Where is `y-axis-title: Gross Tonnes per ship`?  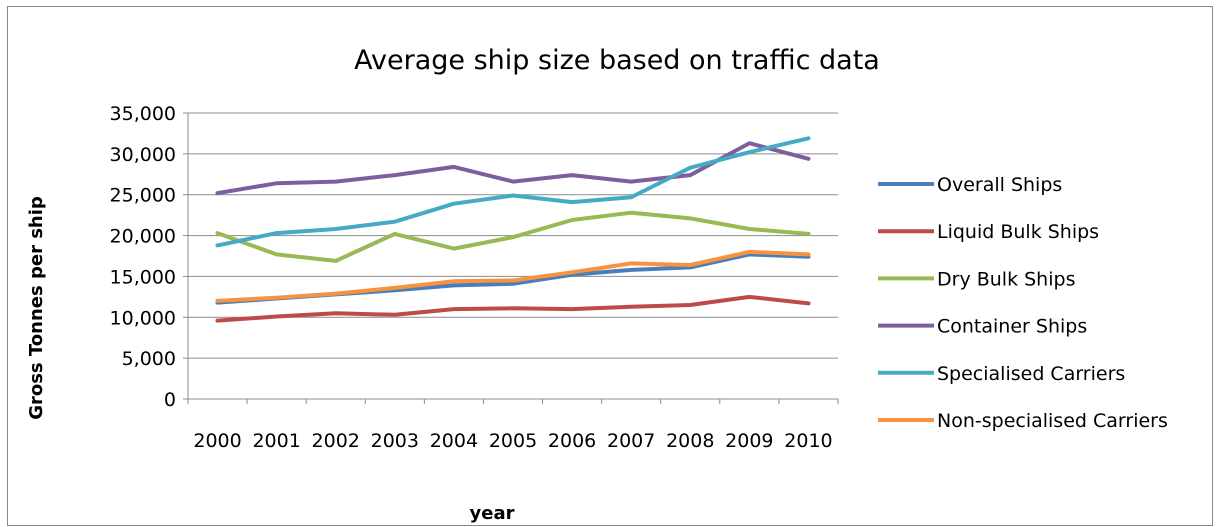
y-axis-title: Gross Tonnes per ship is located at coordinates (36, 308).